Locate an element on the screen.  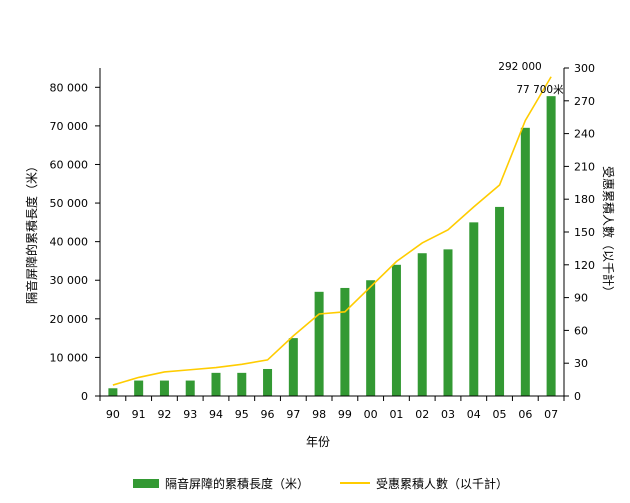
x-axis-ticks: 90 91 92 93 94 95 96 97 98 99 00 01 02 03 04 05 06 07 is located at coordinates (332, 408).